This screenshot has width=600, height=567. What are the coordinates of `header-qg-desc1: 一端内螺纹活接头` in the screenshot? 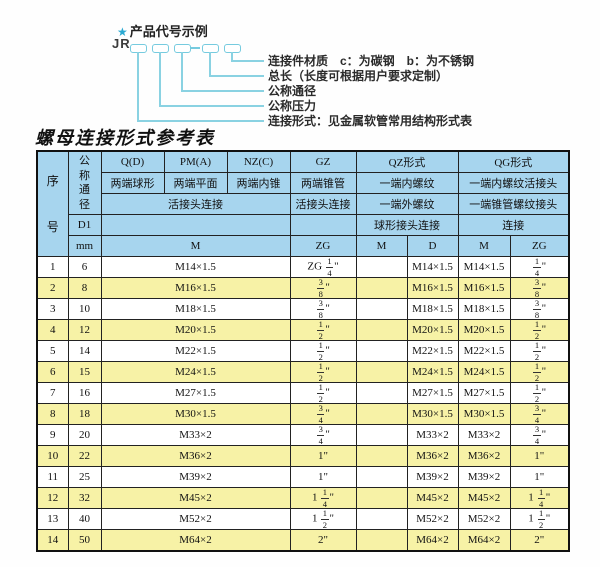 It's located at (513, 183).